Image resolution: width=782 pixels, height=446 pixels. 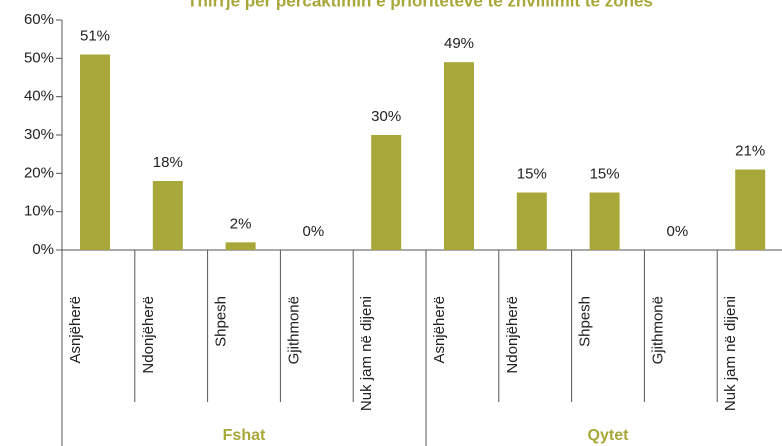 I want to click on value-label: 30%, so click(x=386, y=116).